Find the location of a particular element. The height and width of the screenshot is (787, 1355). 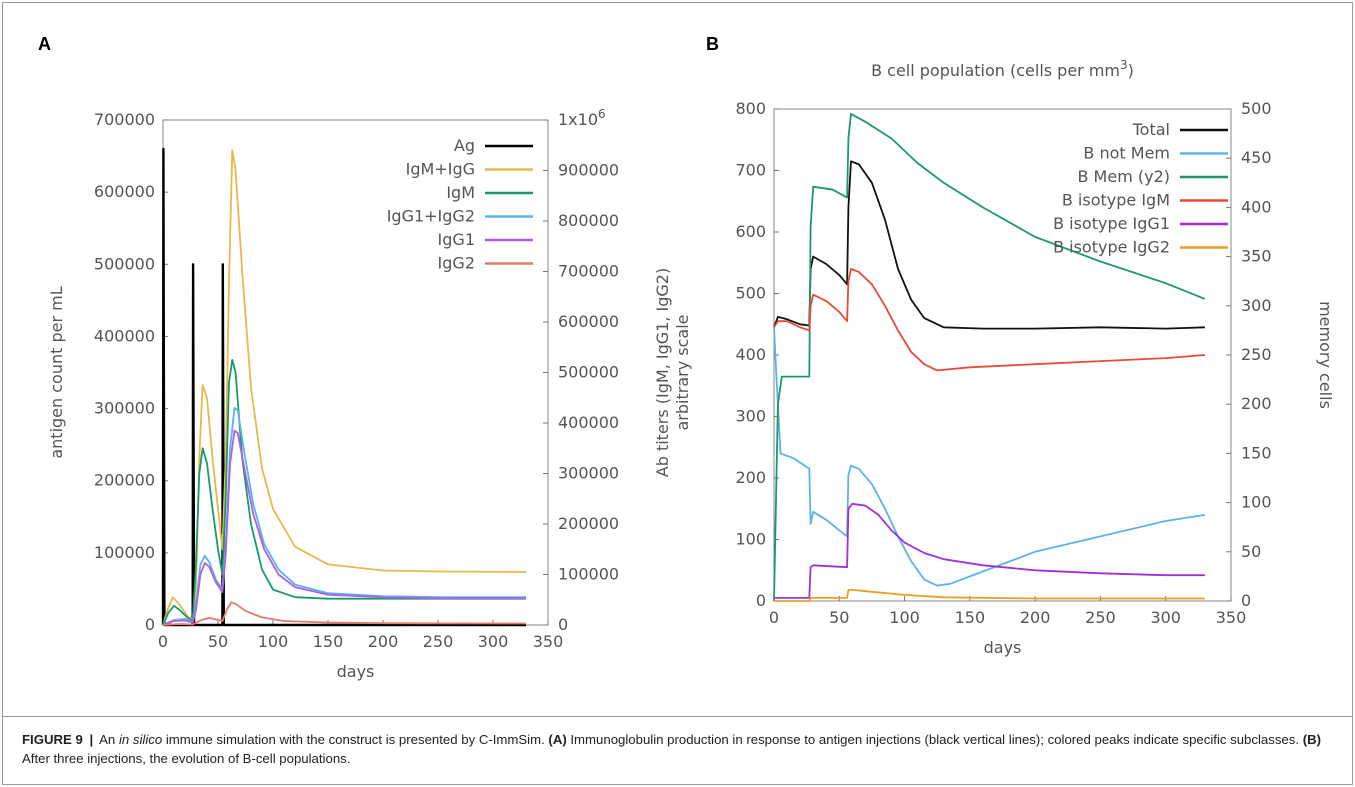

y2-tick-label: 600000 is located at coordinates (588, 321).